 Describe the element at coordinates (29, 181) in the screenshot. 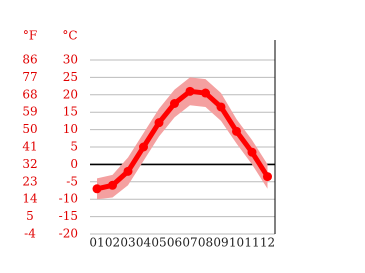

I see `y2-tick-label: 23` at that location.